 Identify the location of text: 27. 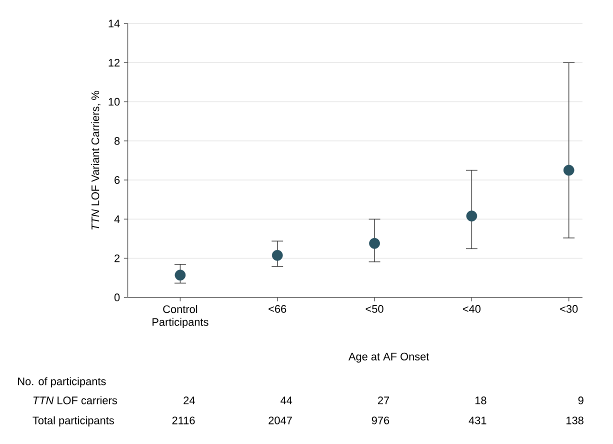
(384, 400).